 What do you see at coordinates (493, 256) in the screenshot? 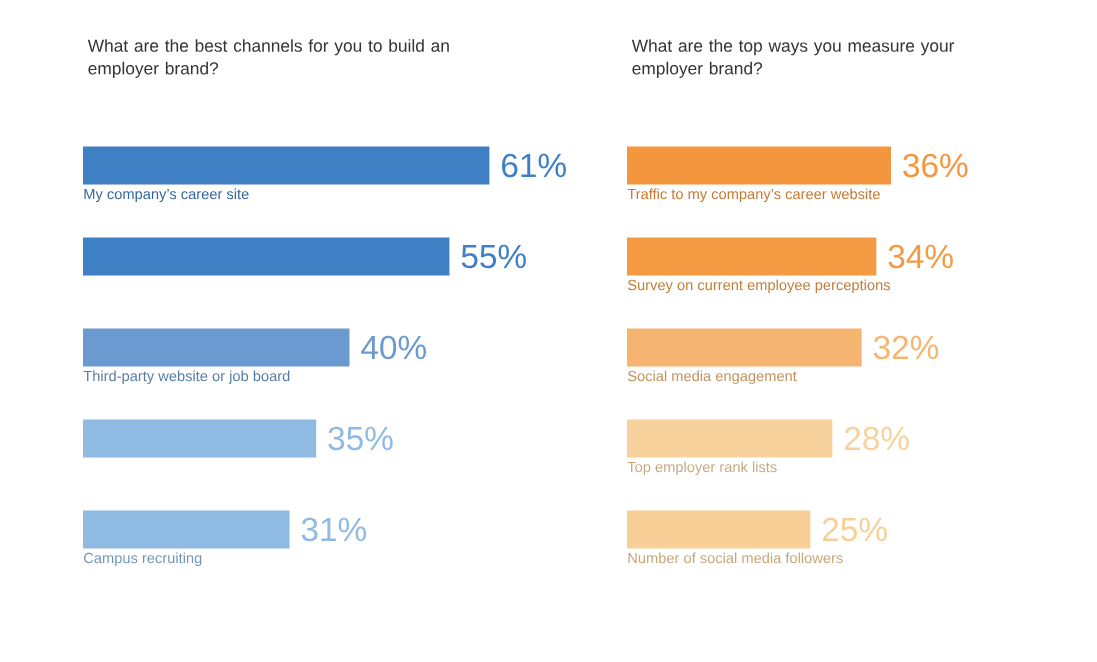
I see `data-label: 55%` at bounding box center [493, 256].